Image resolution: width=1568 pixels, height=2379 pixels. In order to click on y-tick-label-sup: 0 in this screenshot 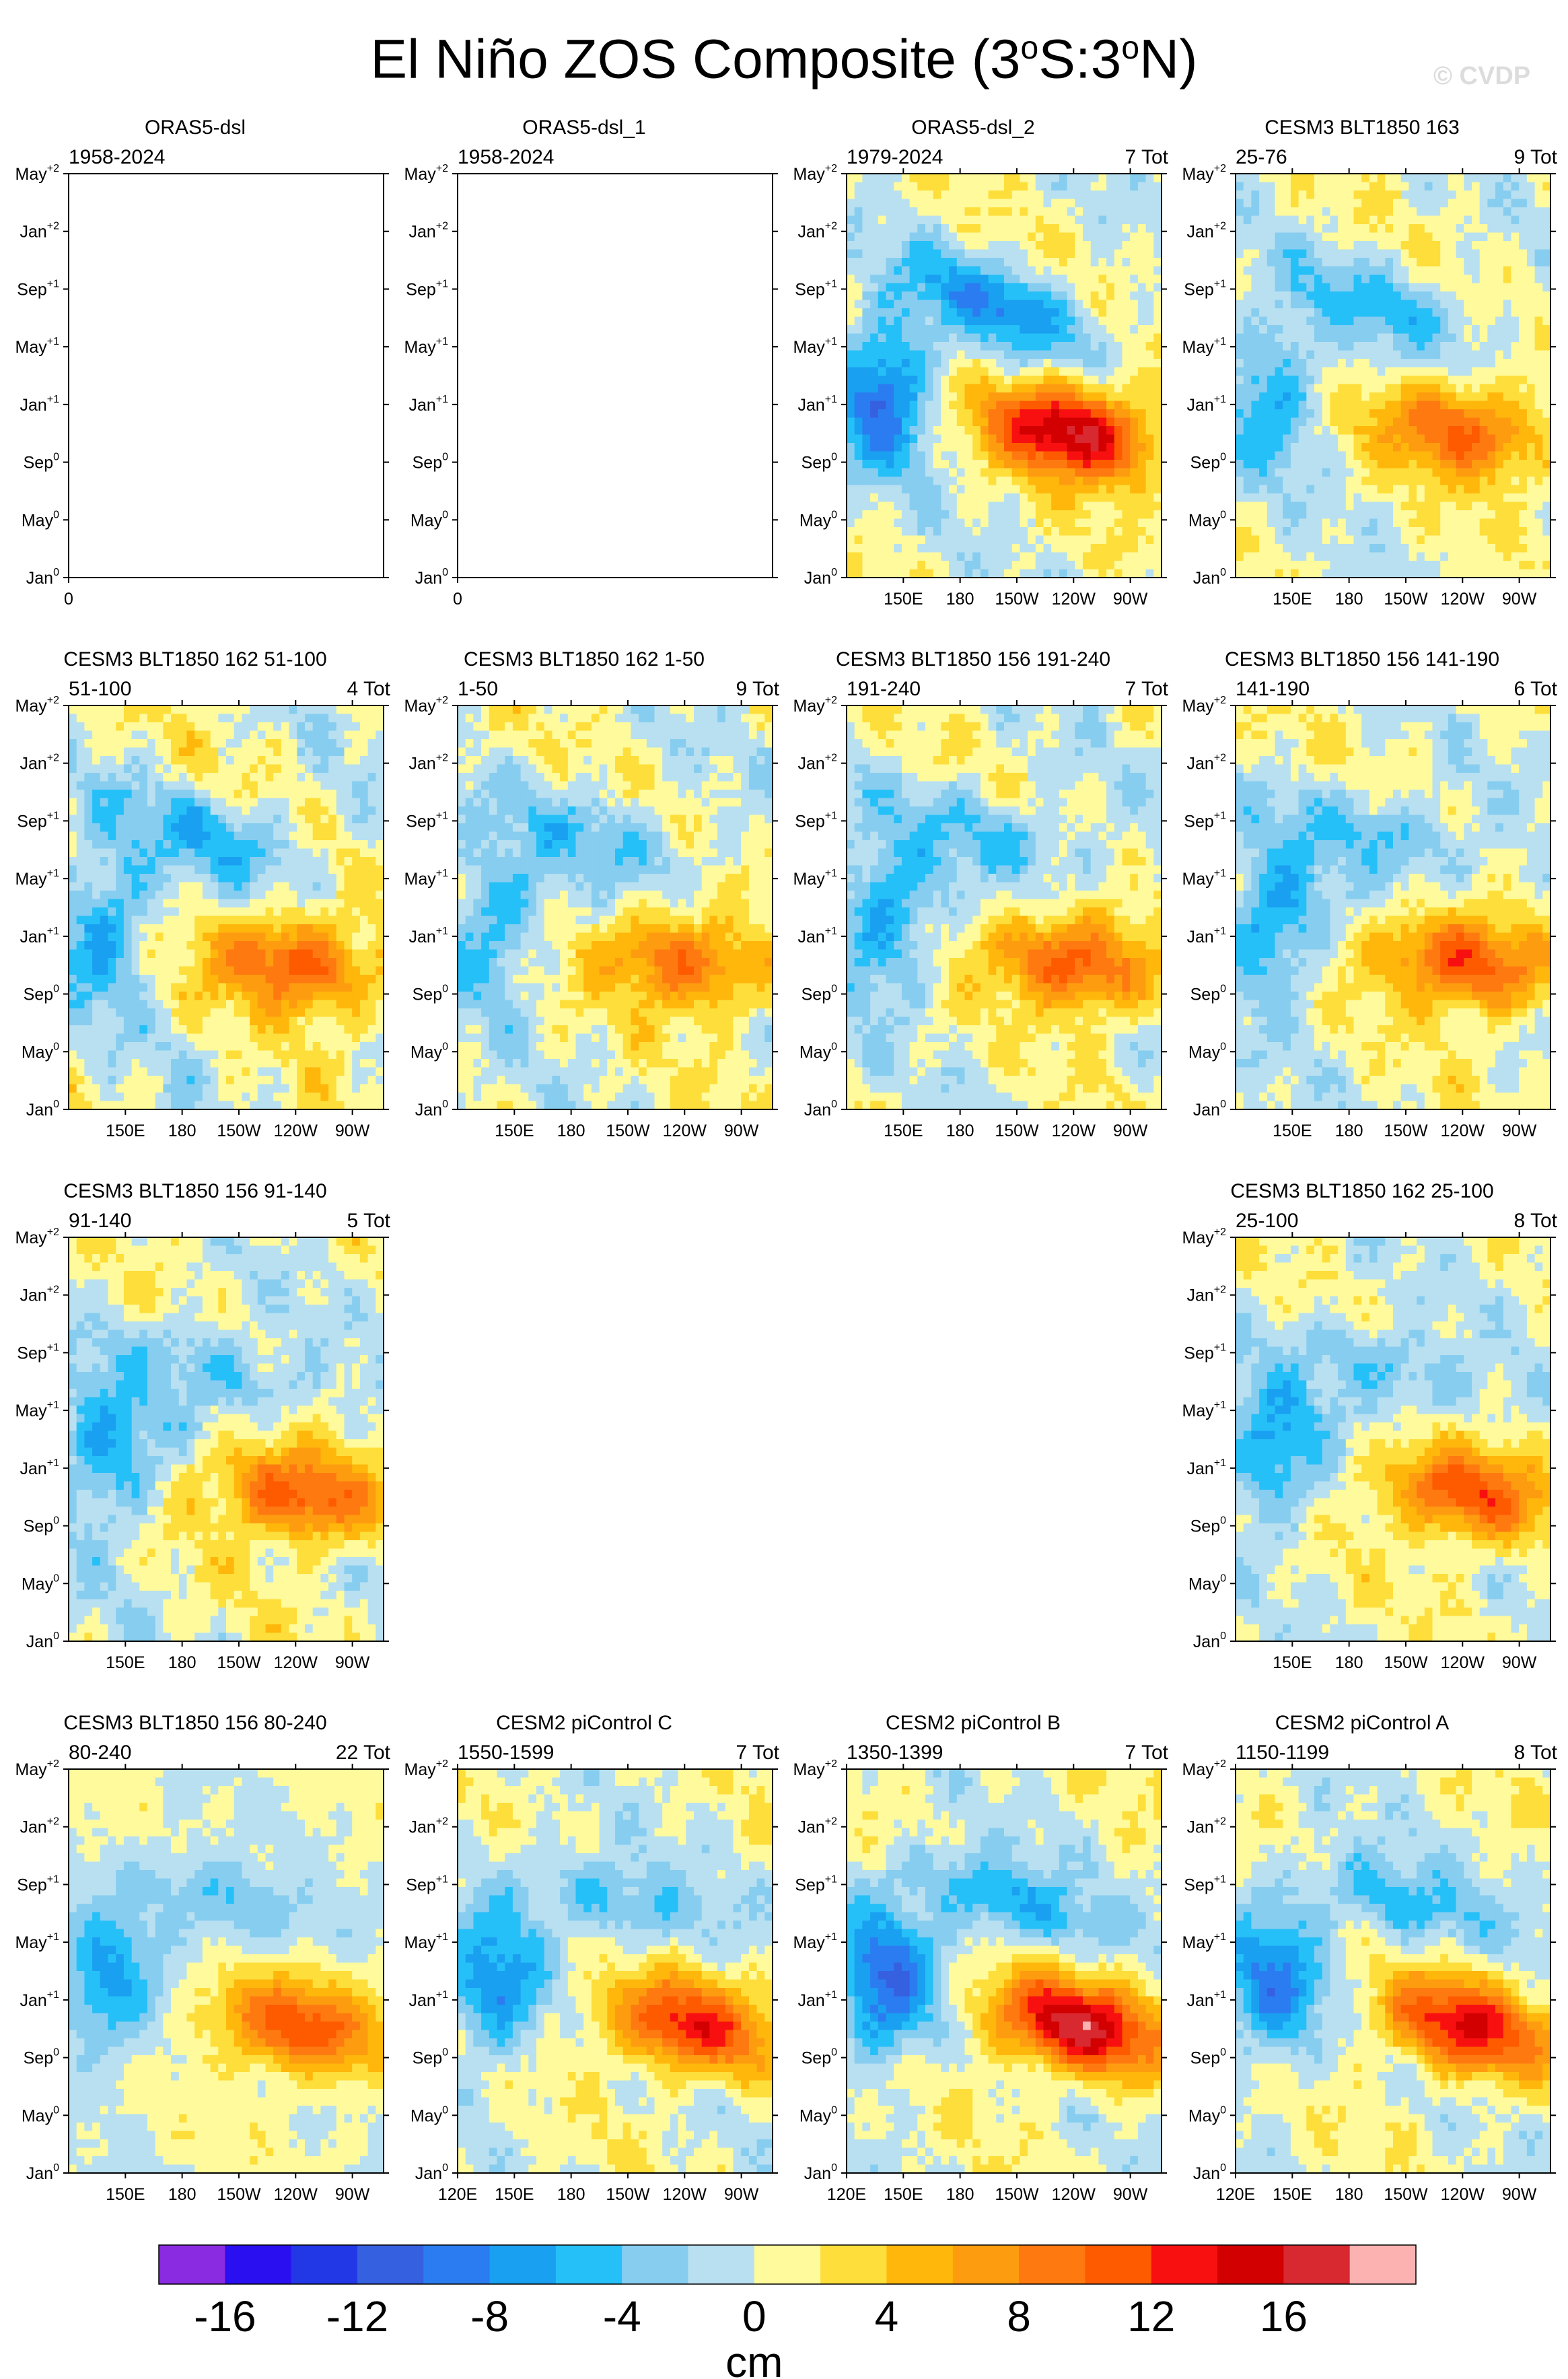, I will do `click(834, 514)`.